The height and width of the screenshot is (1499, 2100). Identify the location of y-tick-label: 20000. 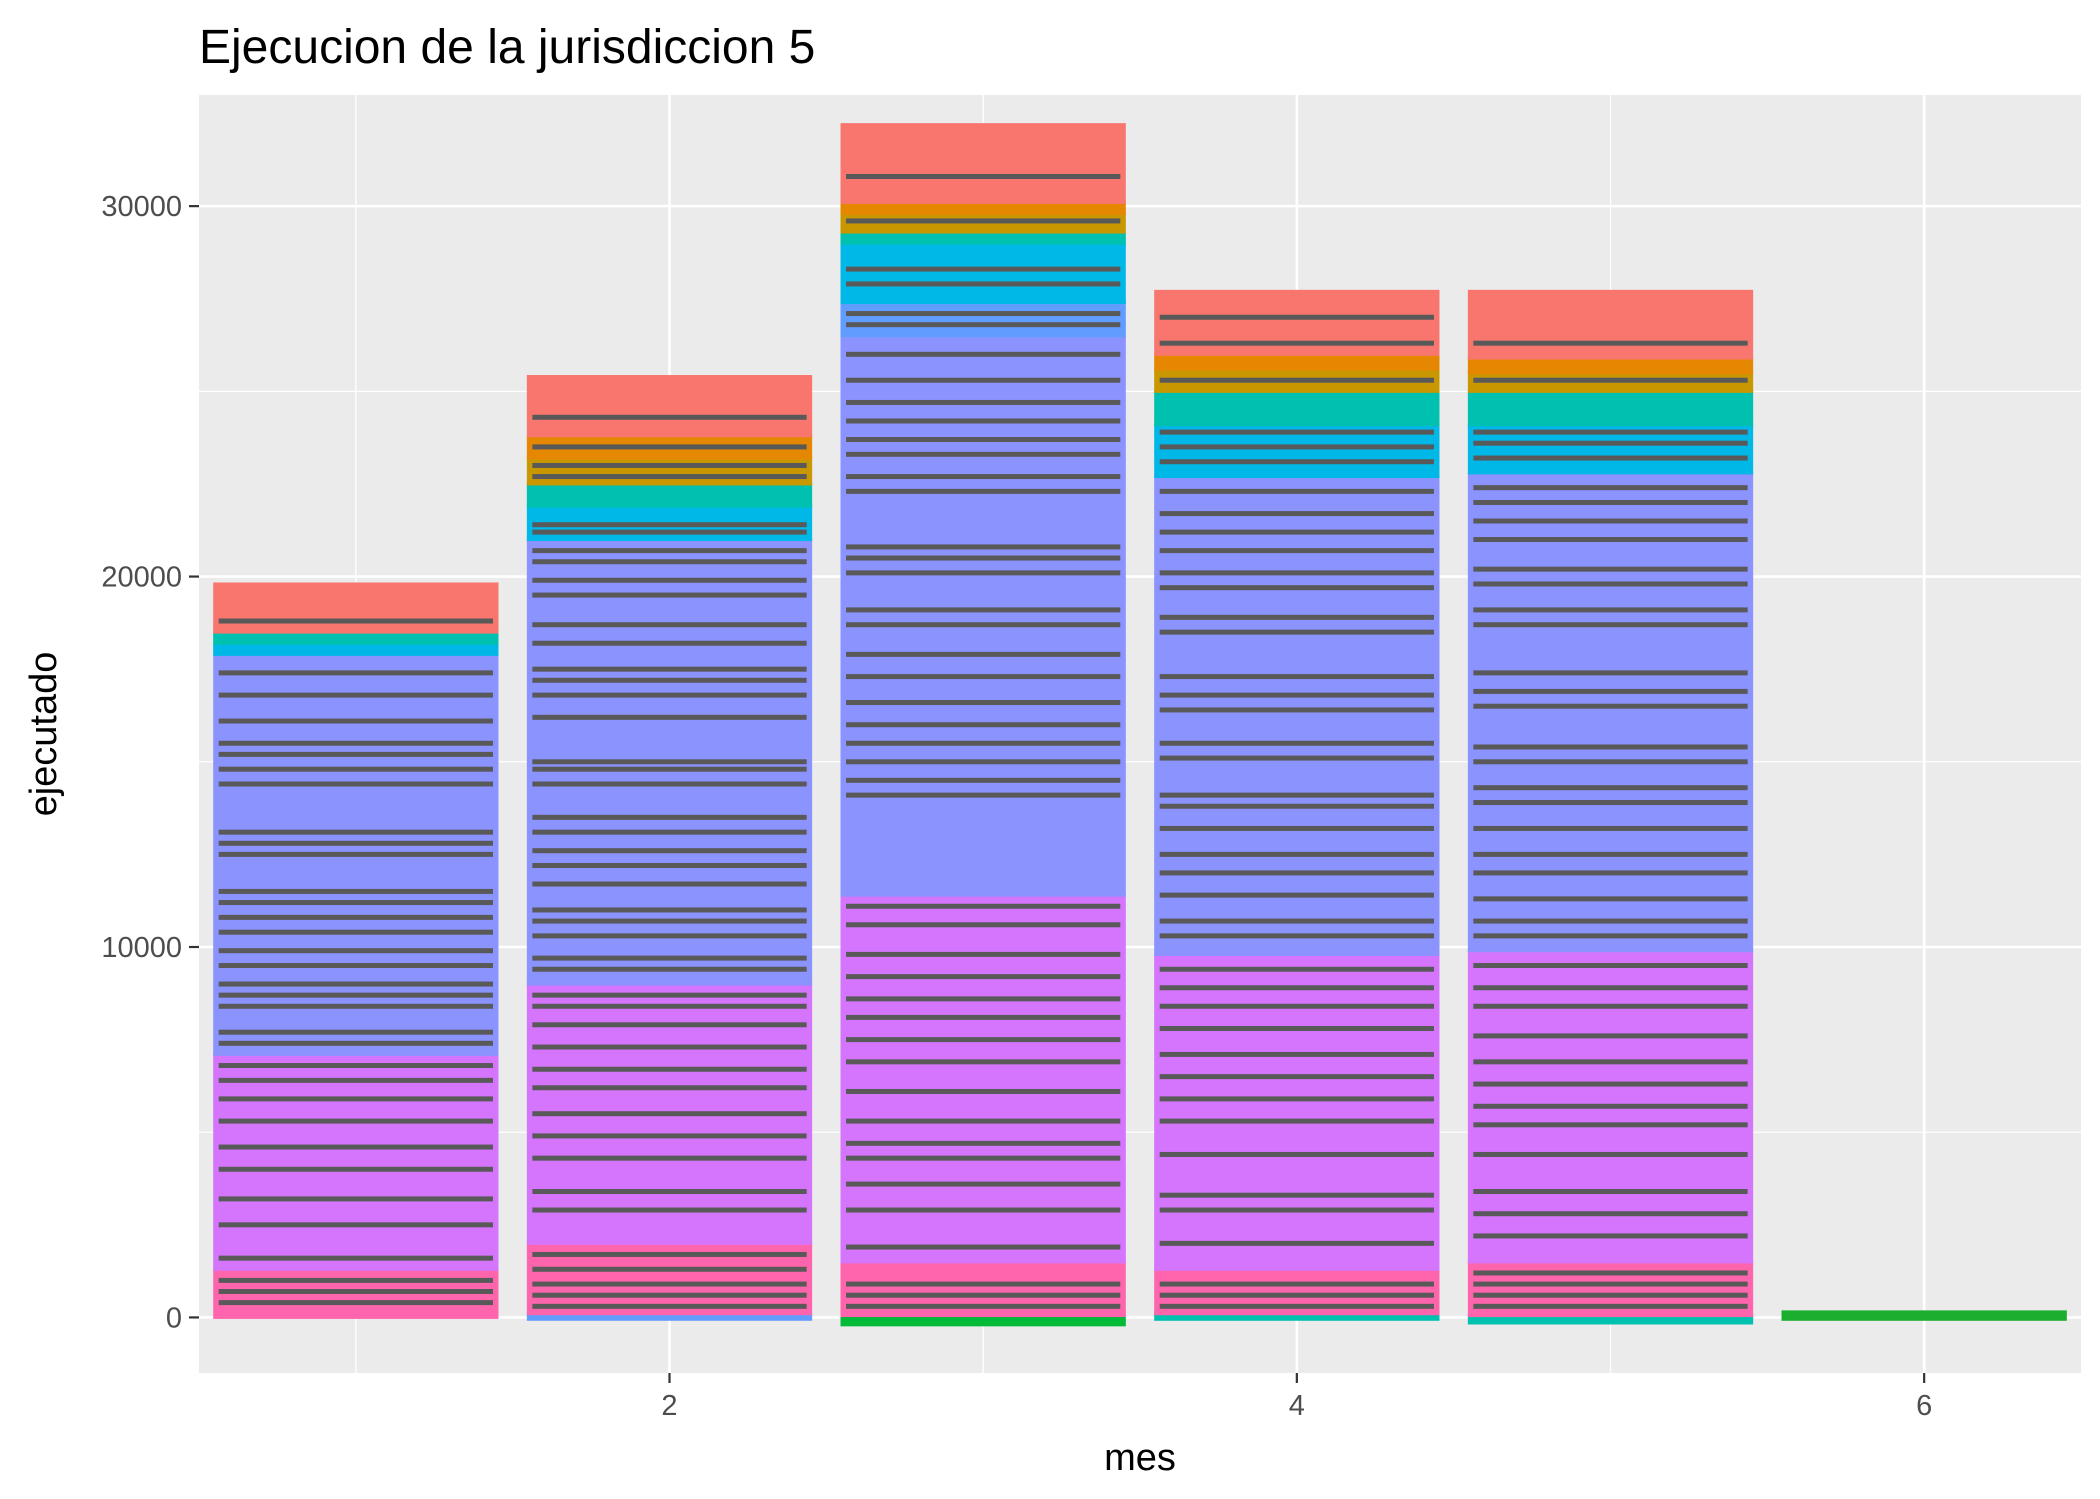
(141, 578).